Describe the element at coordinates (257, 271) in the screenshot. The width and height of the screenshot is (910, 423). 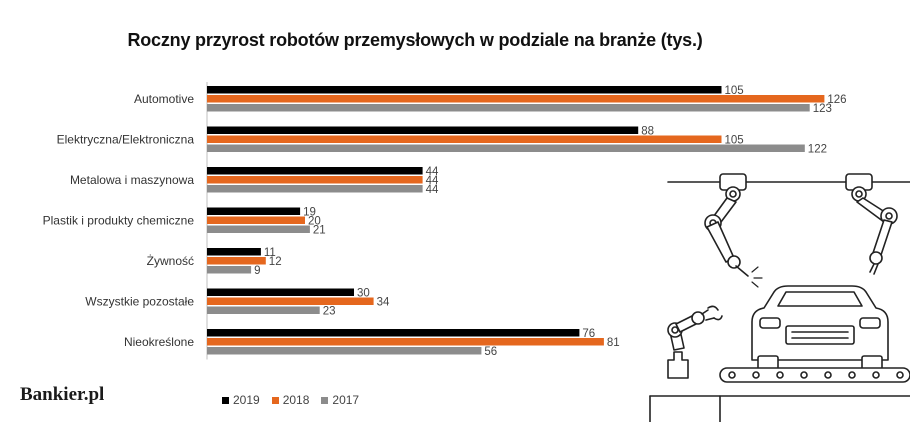
I see `data-label: 9` at that location.